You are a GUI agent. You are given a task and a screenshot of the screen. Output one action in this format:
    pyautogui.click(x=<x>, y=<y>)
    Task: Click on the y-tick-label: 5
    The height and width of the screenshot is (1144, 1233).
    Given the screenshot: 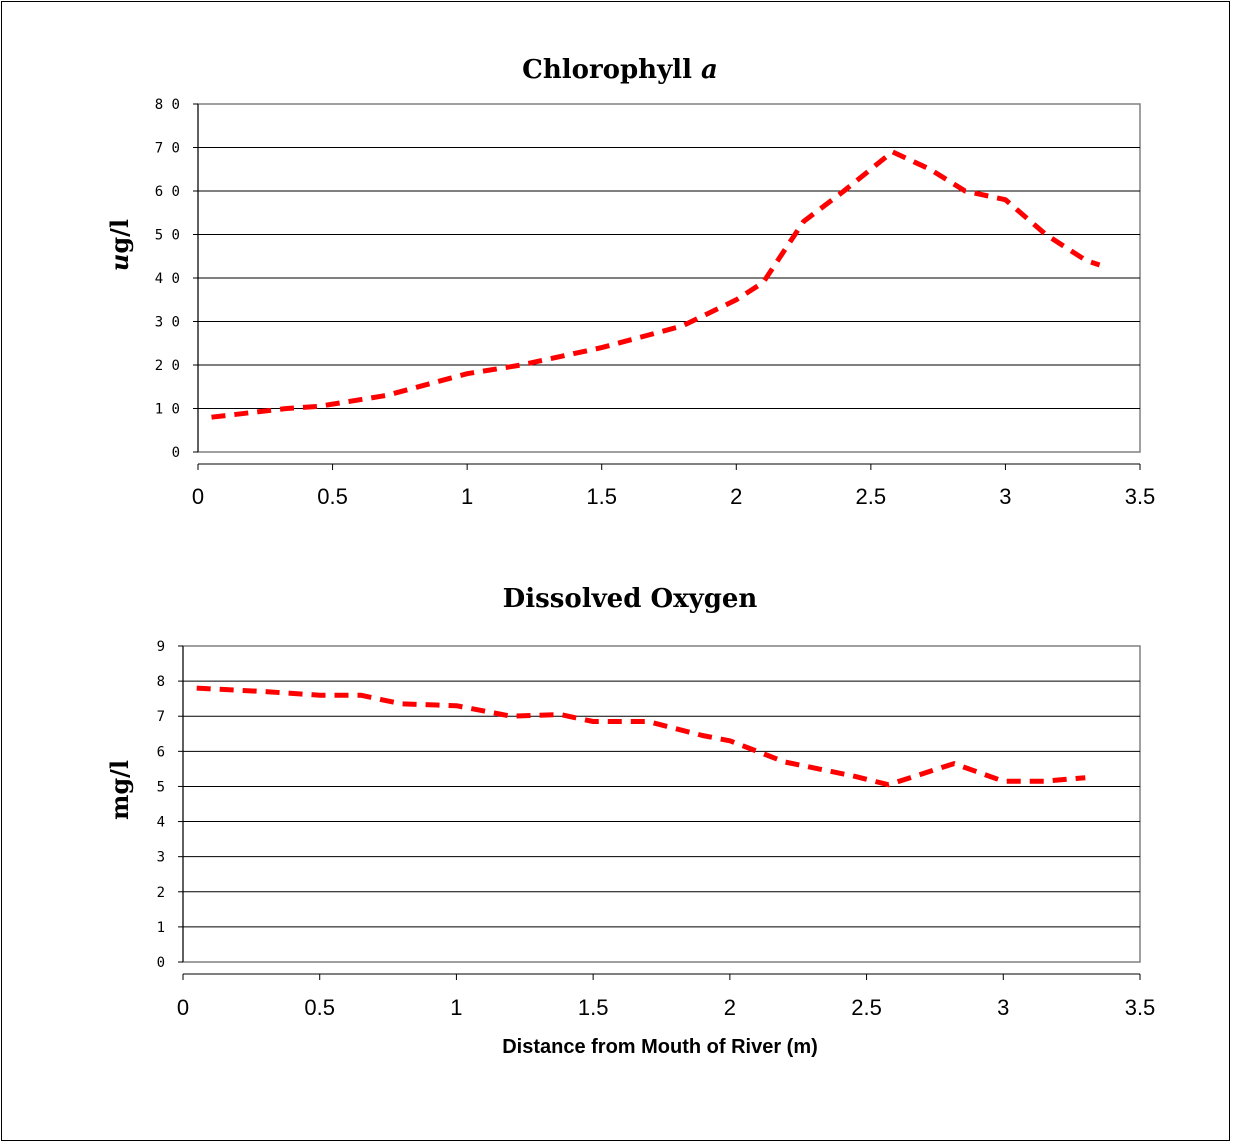 What is the action you would take?
    pyautogui.click(x=161, y=787)
    